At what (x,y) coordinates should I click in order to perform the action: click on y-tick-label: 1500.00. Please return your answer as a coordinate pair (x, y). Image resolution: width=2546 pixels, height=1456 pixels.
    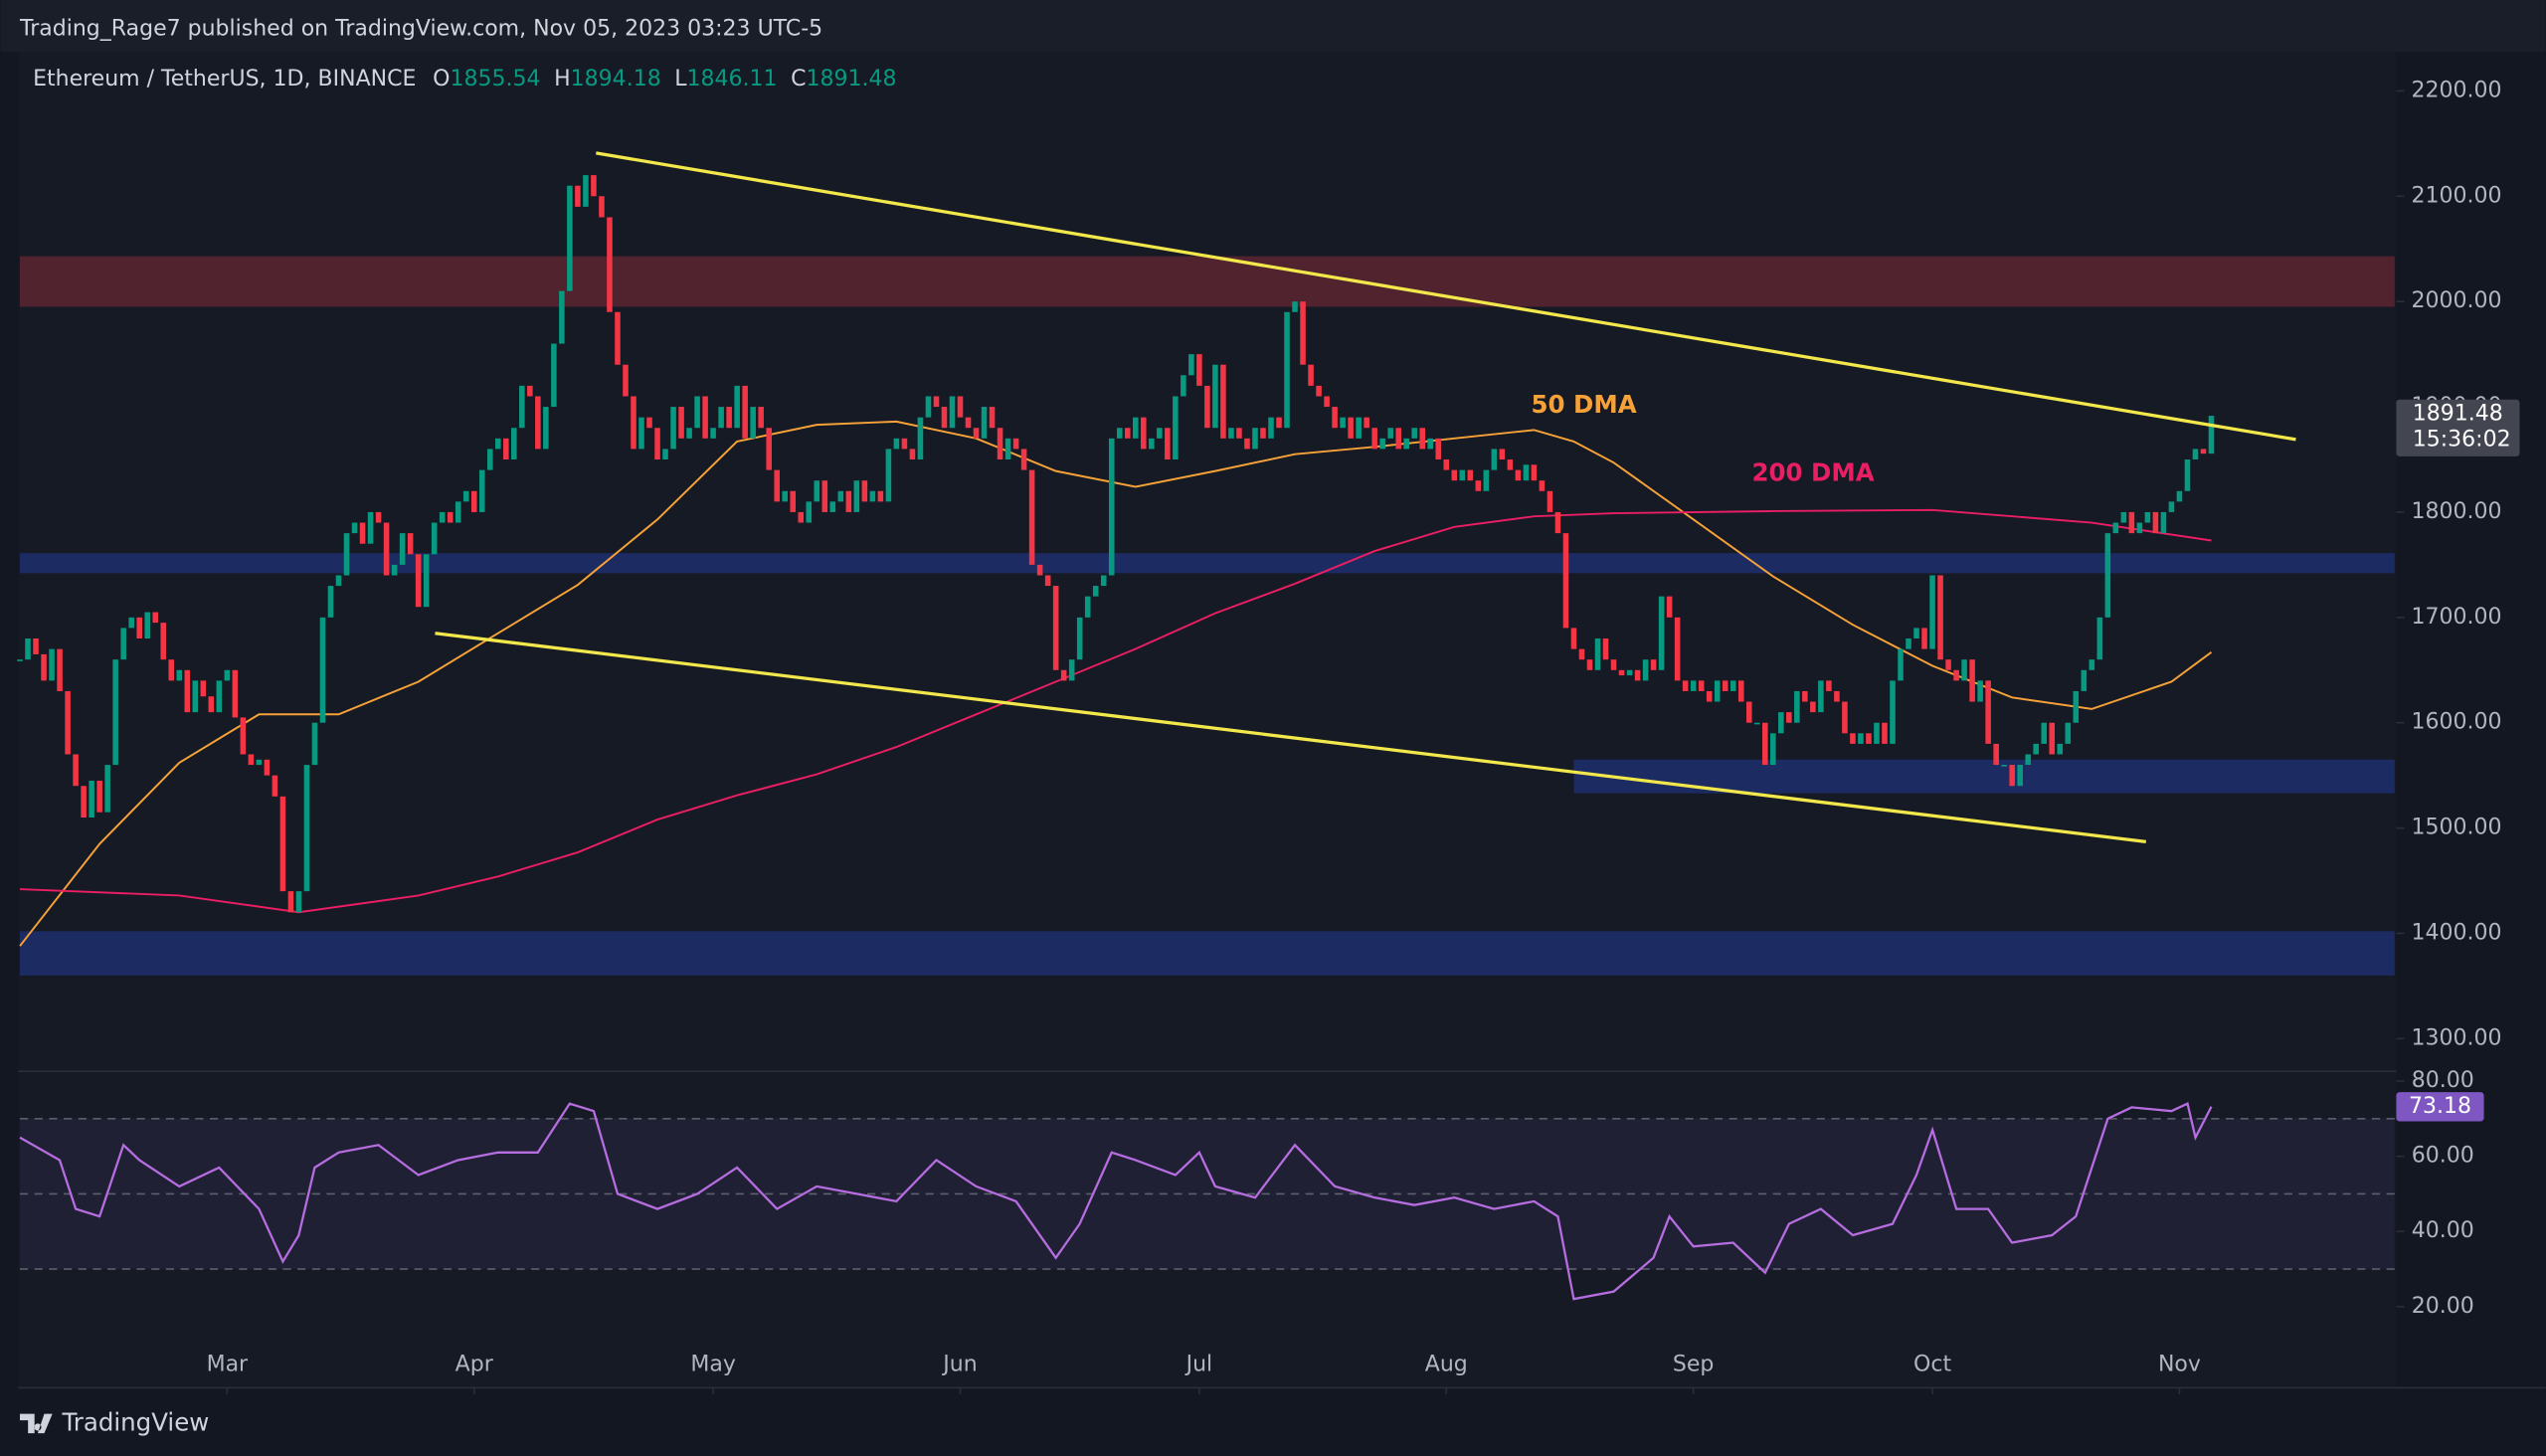
    Looking at the image, I should click on (2456, 828).